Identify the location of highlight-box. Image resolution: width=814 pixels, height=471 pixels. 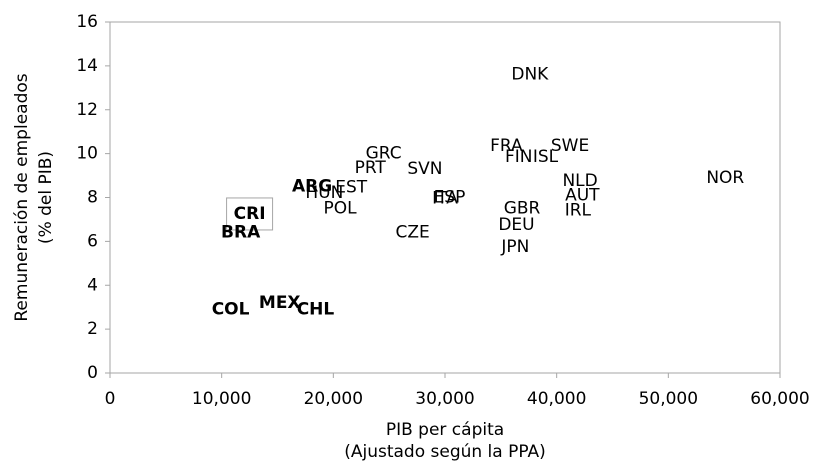
(250, 214).